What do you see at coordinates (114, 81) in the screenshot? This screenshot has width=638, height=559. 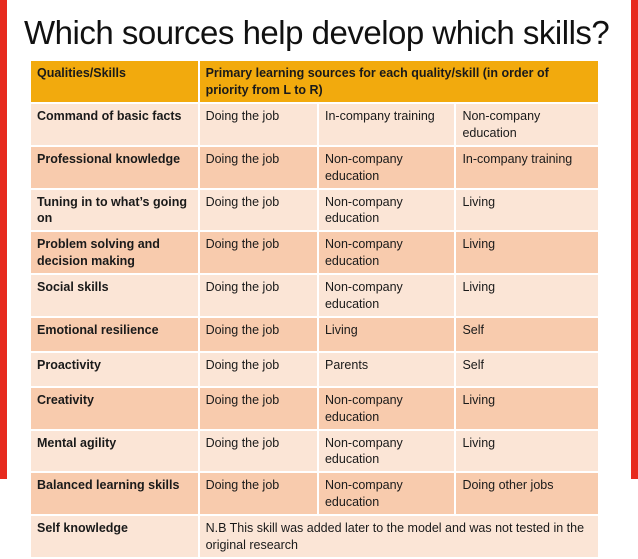 I see `header-qualities-skills: Qualities/Skills` at bounding box center [114, 81].